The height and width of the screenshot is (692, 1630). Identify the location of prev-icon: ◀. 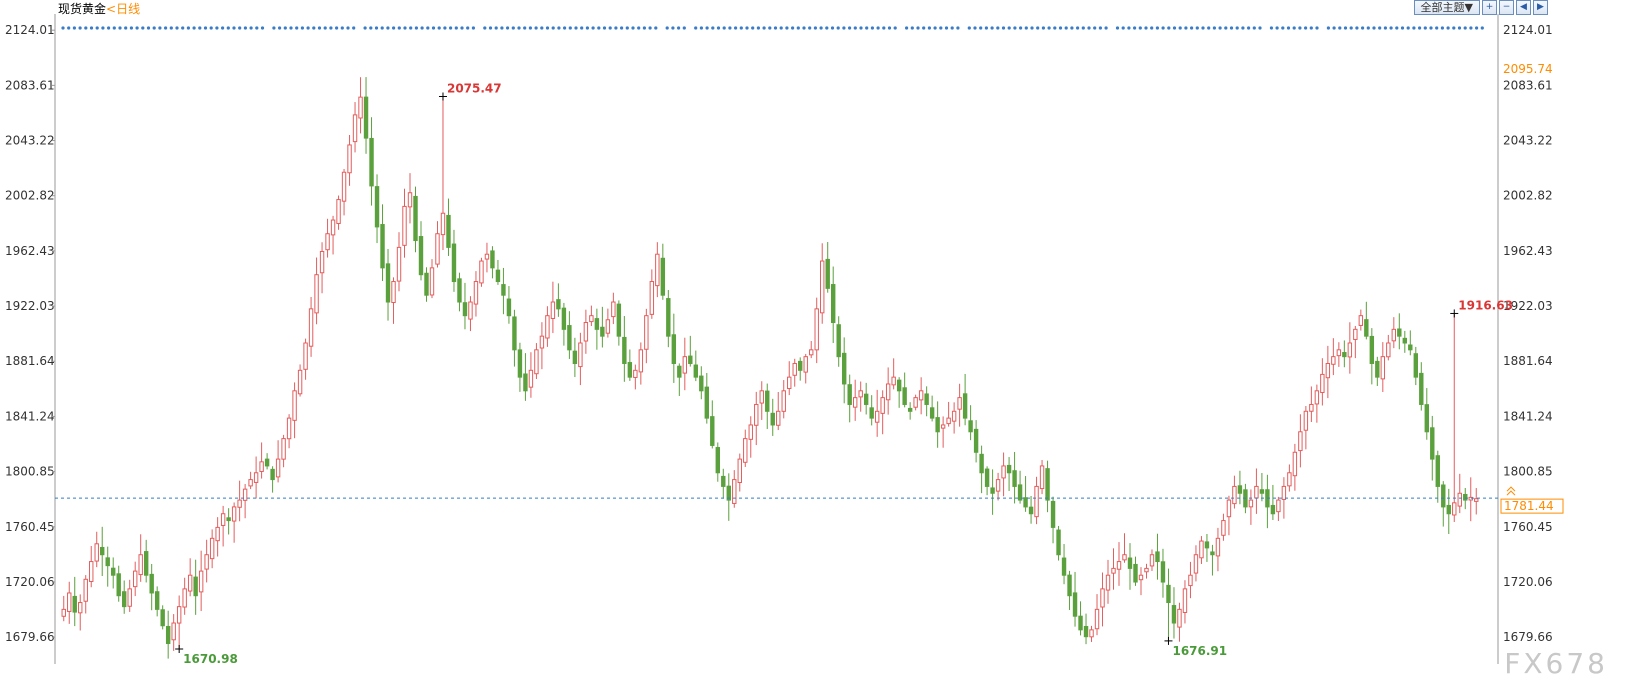
(1523, 7).